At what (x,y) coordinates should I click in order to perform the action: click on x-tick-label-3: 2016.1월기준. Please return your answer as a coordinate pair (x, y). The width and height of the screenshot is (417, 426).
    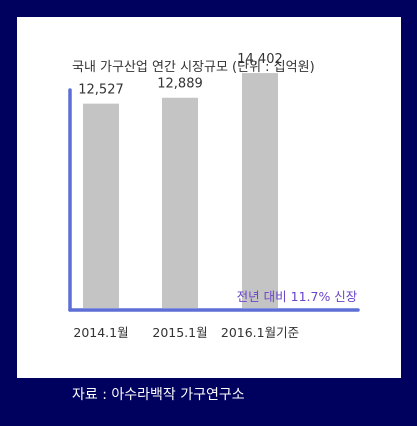
    Looking at the image, I should click on (260, 332).